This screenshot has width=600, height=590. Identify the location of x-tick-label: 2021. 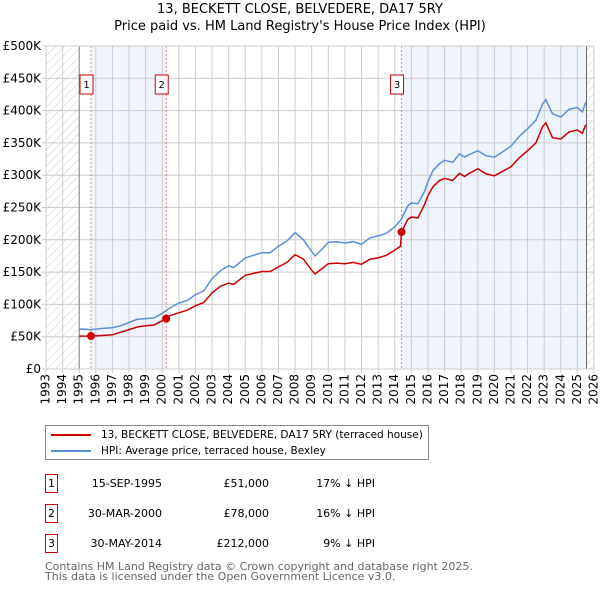
(510, 389).